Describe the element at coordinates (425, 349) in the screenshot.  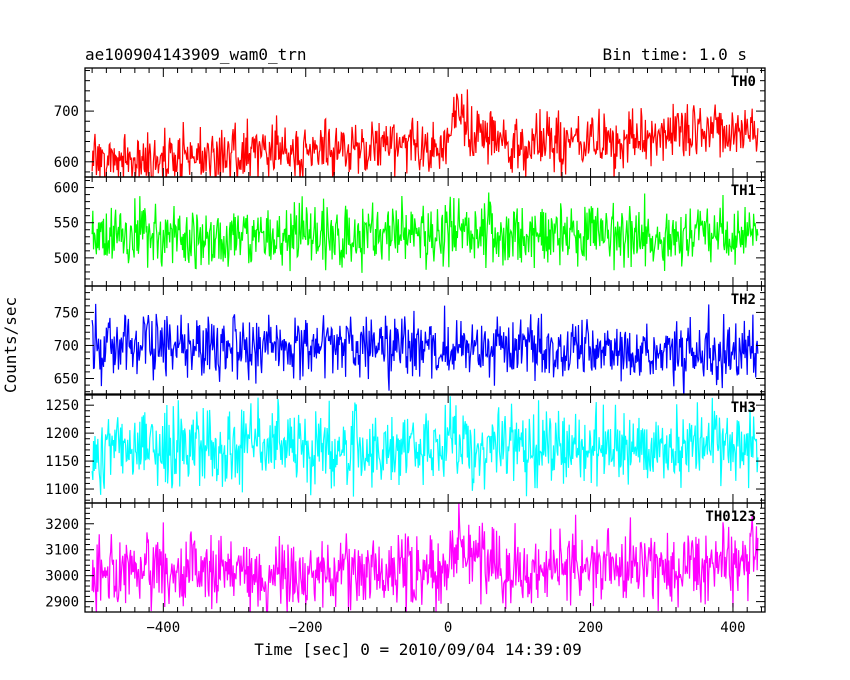
I see `series-th2` at that location.